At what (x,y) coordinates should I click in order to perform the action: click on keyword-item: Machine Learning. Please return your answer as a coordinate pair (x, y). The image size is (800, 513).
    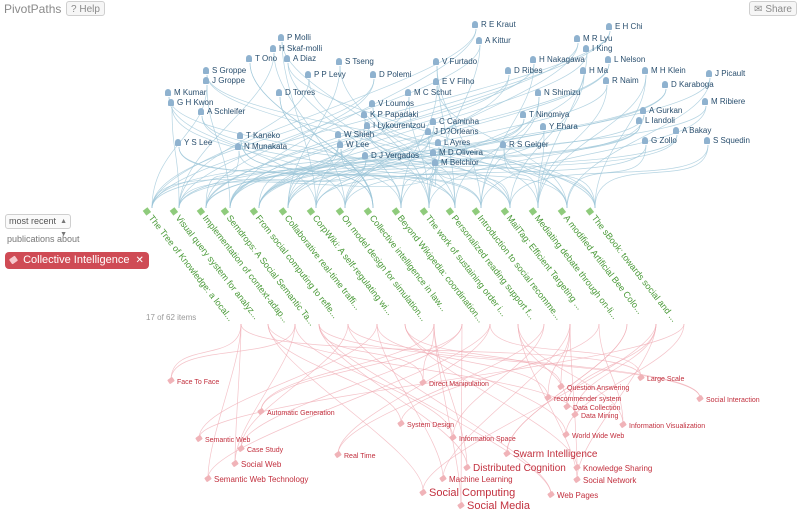
    Looking at the image, I should click on (476, 480).